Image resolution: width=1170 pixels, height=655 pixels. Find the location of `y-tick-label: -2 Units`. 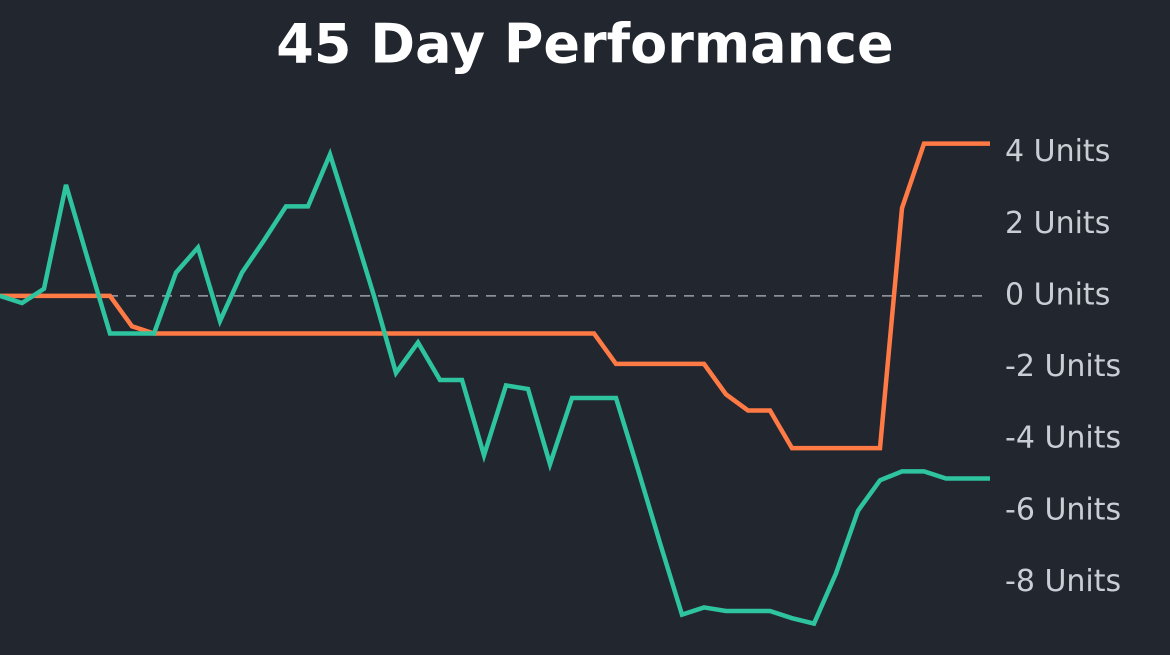

y-tick-label: -2 Units is located at coordinates (1063, 366).